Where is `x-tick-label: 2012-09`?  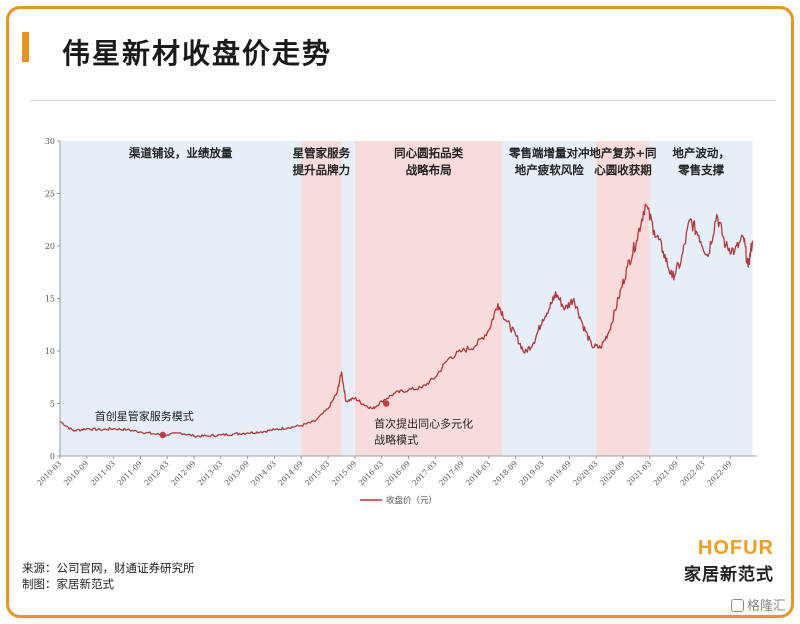
x-tick-label: 2012-09 is located at coordinates (183, 473).